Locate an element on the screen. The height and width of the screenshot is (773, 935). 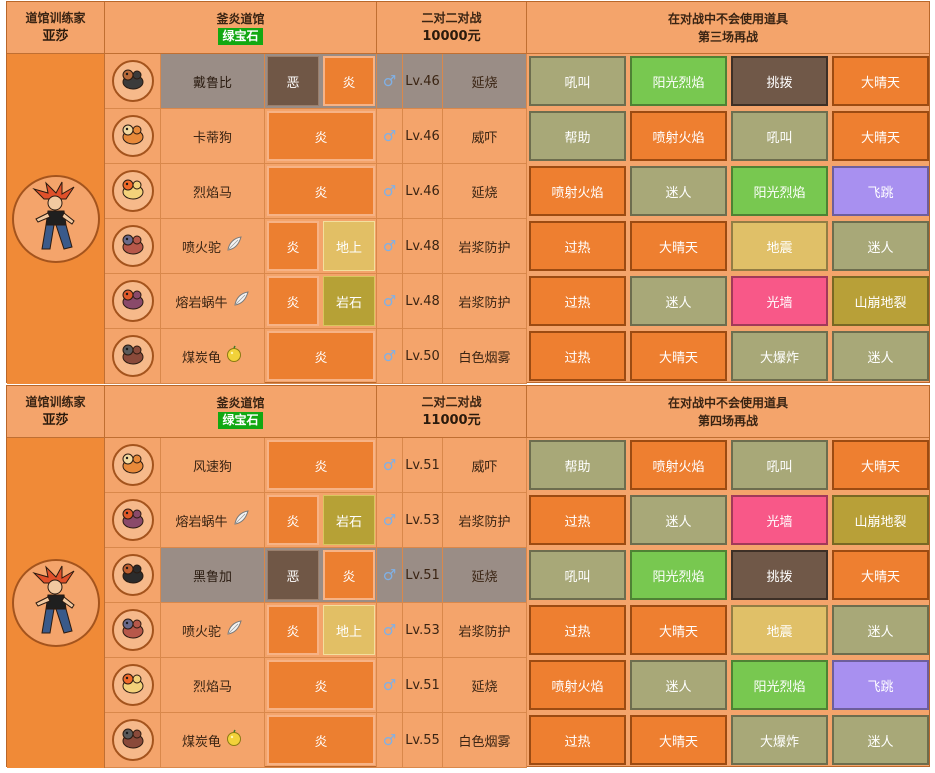
move-4: 山崩地裂 is located at coordinates (880, 520).